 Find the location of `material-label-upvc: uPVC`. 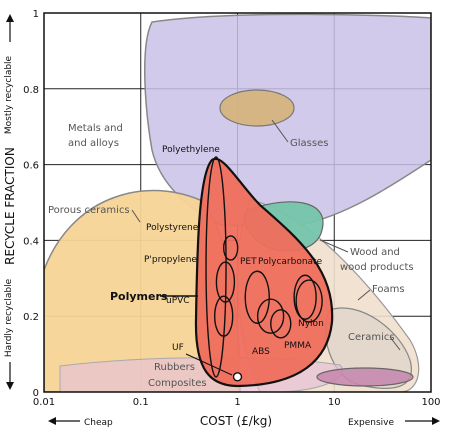

material-label-upvc: uPVC is located at coordinates (178, 301).